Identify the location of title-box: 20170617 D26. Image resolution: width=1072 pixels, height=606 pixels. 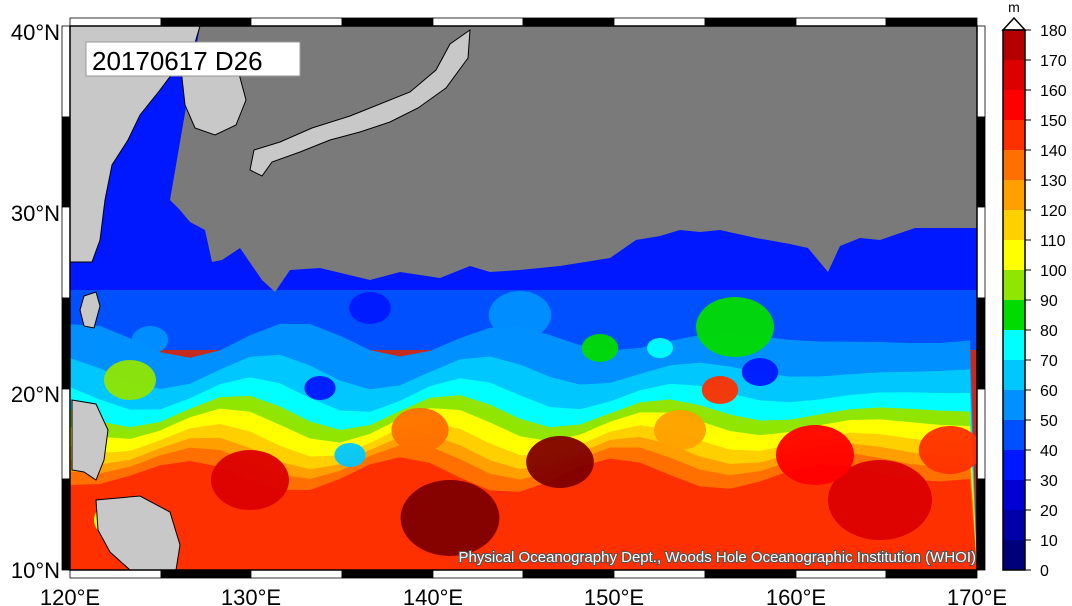
(193, 59).